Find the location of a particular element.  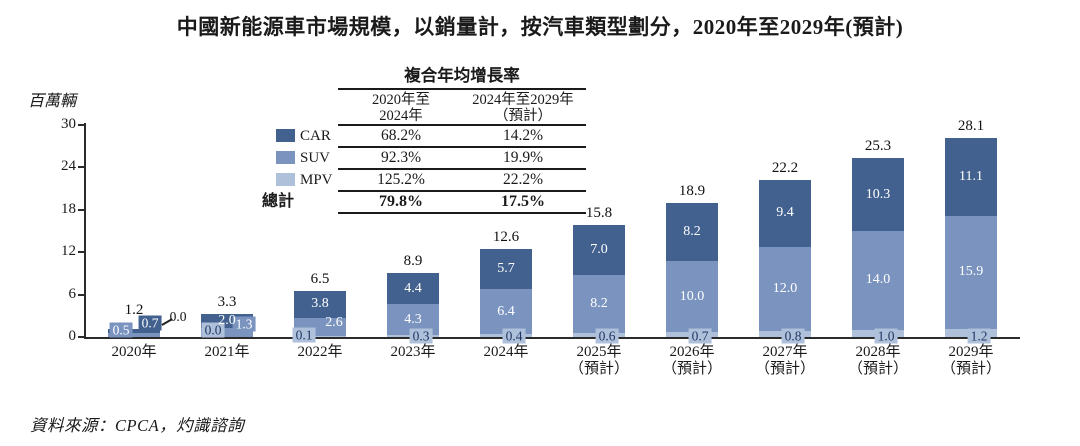

x-tick-label: 2022年 is located at coordinates (320, 352).